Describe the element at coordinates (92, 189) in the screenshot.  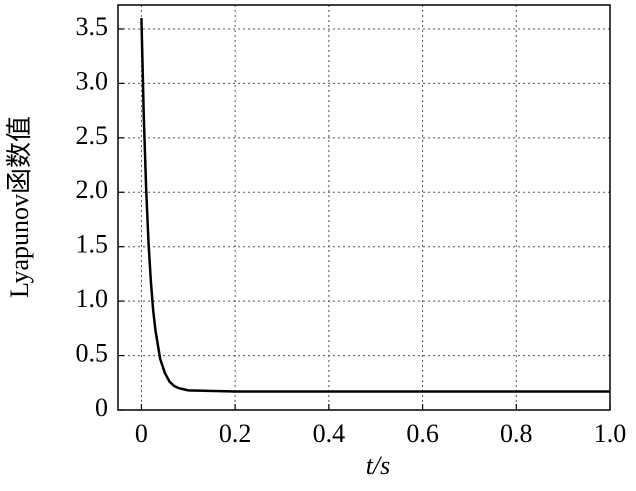
I see `y-tick-label: 2.0` at that location.